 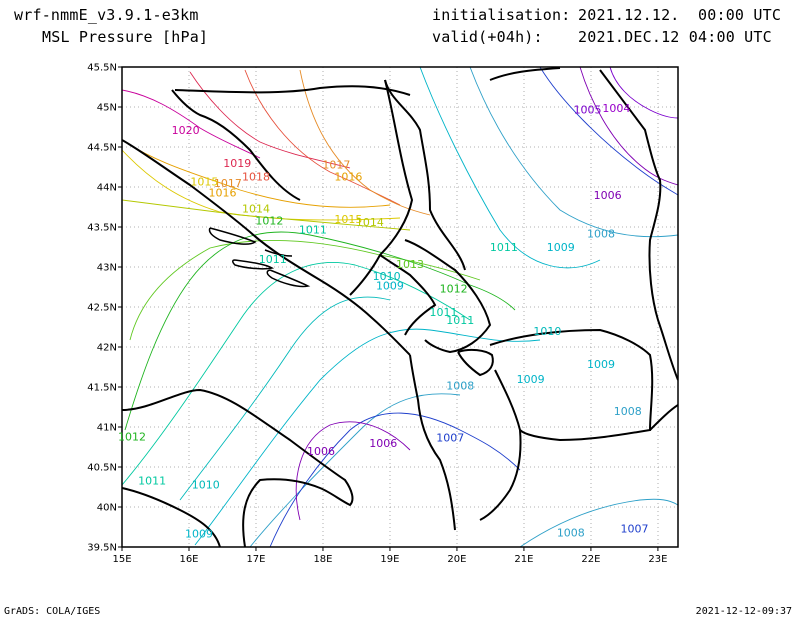 What do you see at coordinates (107, 108) in the screenshot?
I see `y-tick-label: 45N` at bounding box center [107, 108].